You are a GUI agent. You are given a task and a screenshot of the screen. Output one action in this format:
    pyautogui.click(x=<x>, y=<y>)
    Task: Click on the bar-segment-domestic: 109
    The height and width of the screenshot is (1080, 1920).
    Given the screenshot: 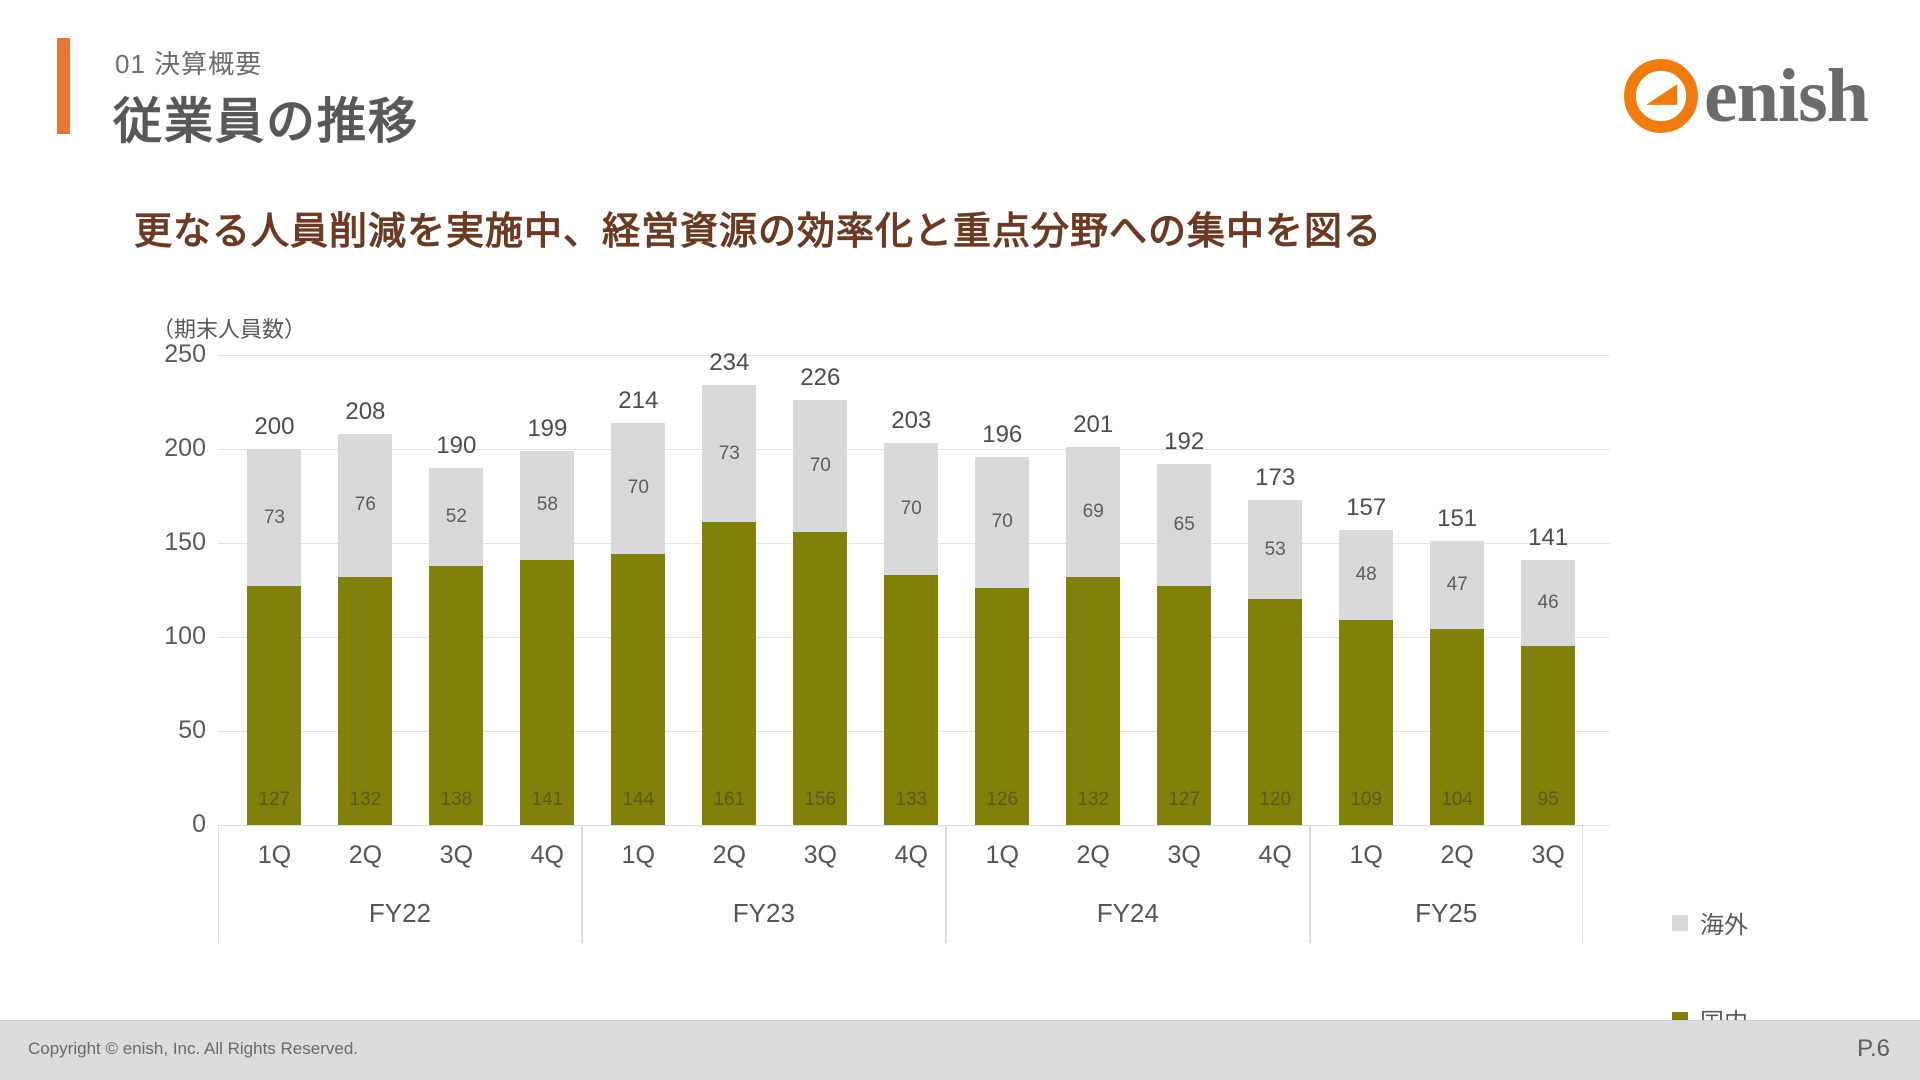 What is the action you would take?
    pyautogui.click(x=1366, y=722)
    